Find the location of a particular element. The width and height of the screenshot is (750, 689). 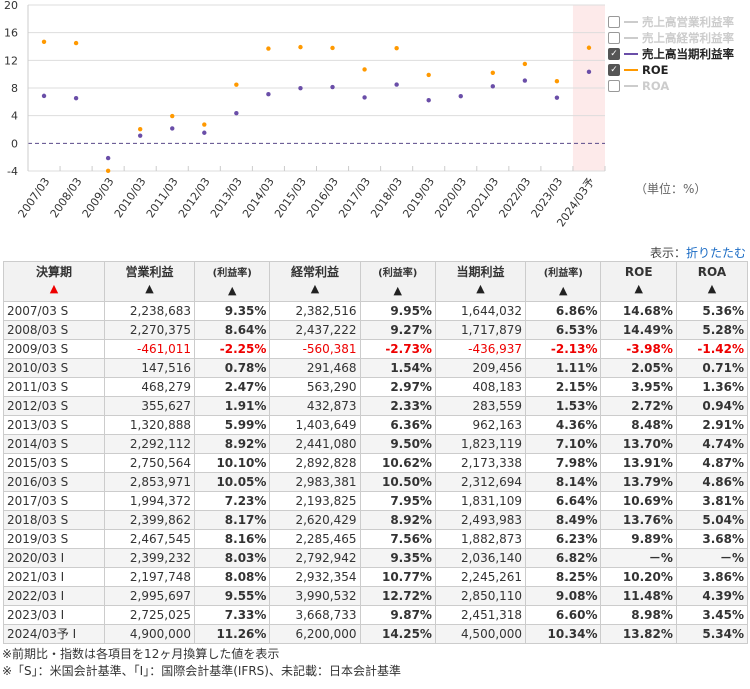

x-tick-label: 2017/03 is located at coordinates (354, 197).